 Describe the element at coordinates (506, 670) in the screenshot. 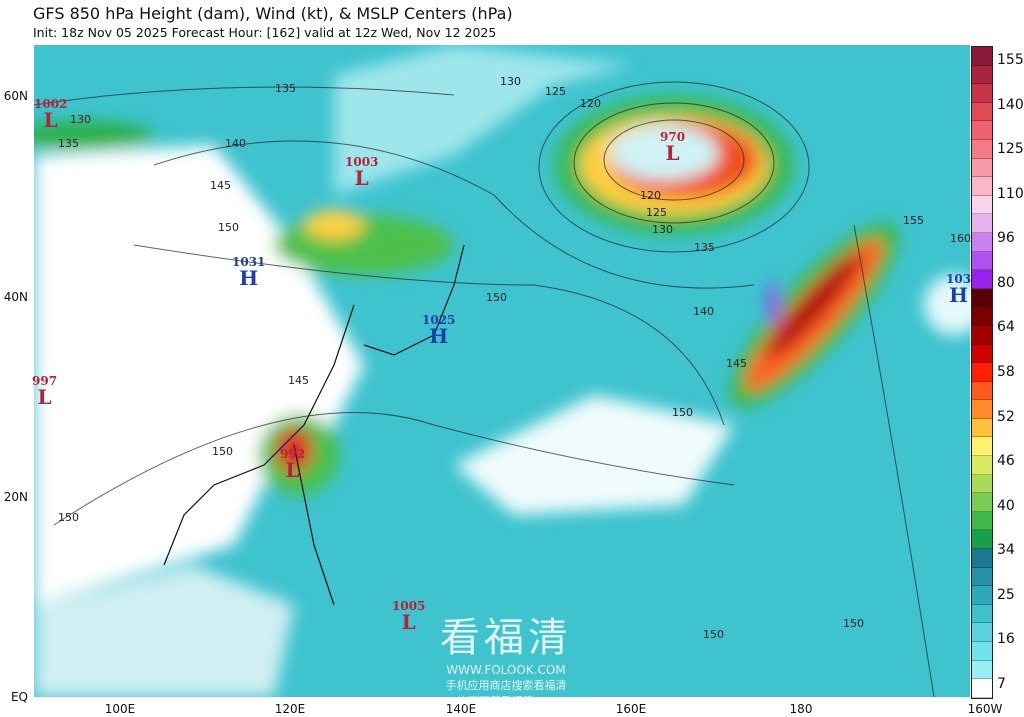

I see `watermark-url: WWW.FOLOOK.COM` at that location.